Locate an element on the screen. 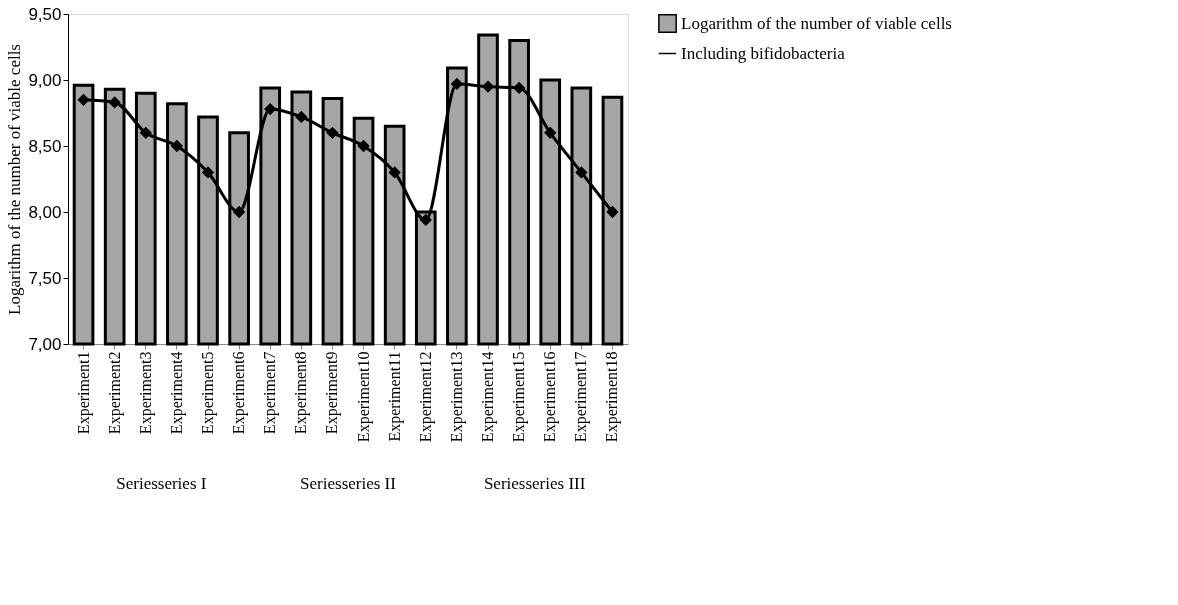 Image resolution: width=1178 pixels, height=605 pixels. x-tick-label: Experiment9 is located at coordinates (332, 393).